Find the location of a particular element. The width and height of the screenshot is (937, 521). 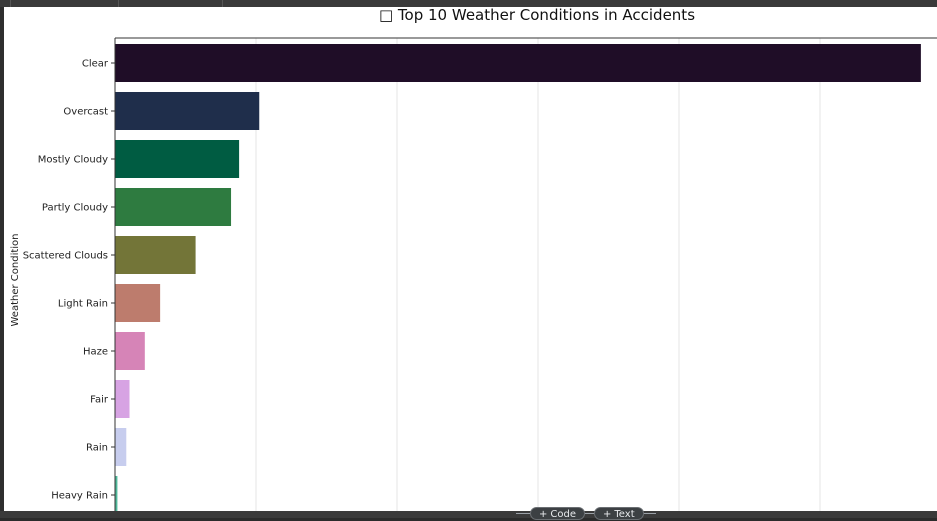

y-tick-label: Partly Cloudy is located at coordinates (75, 208).